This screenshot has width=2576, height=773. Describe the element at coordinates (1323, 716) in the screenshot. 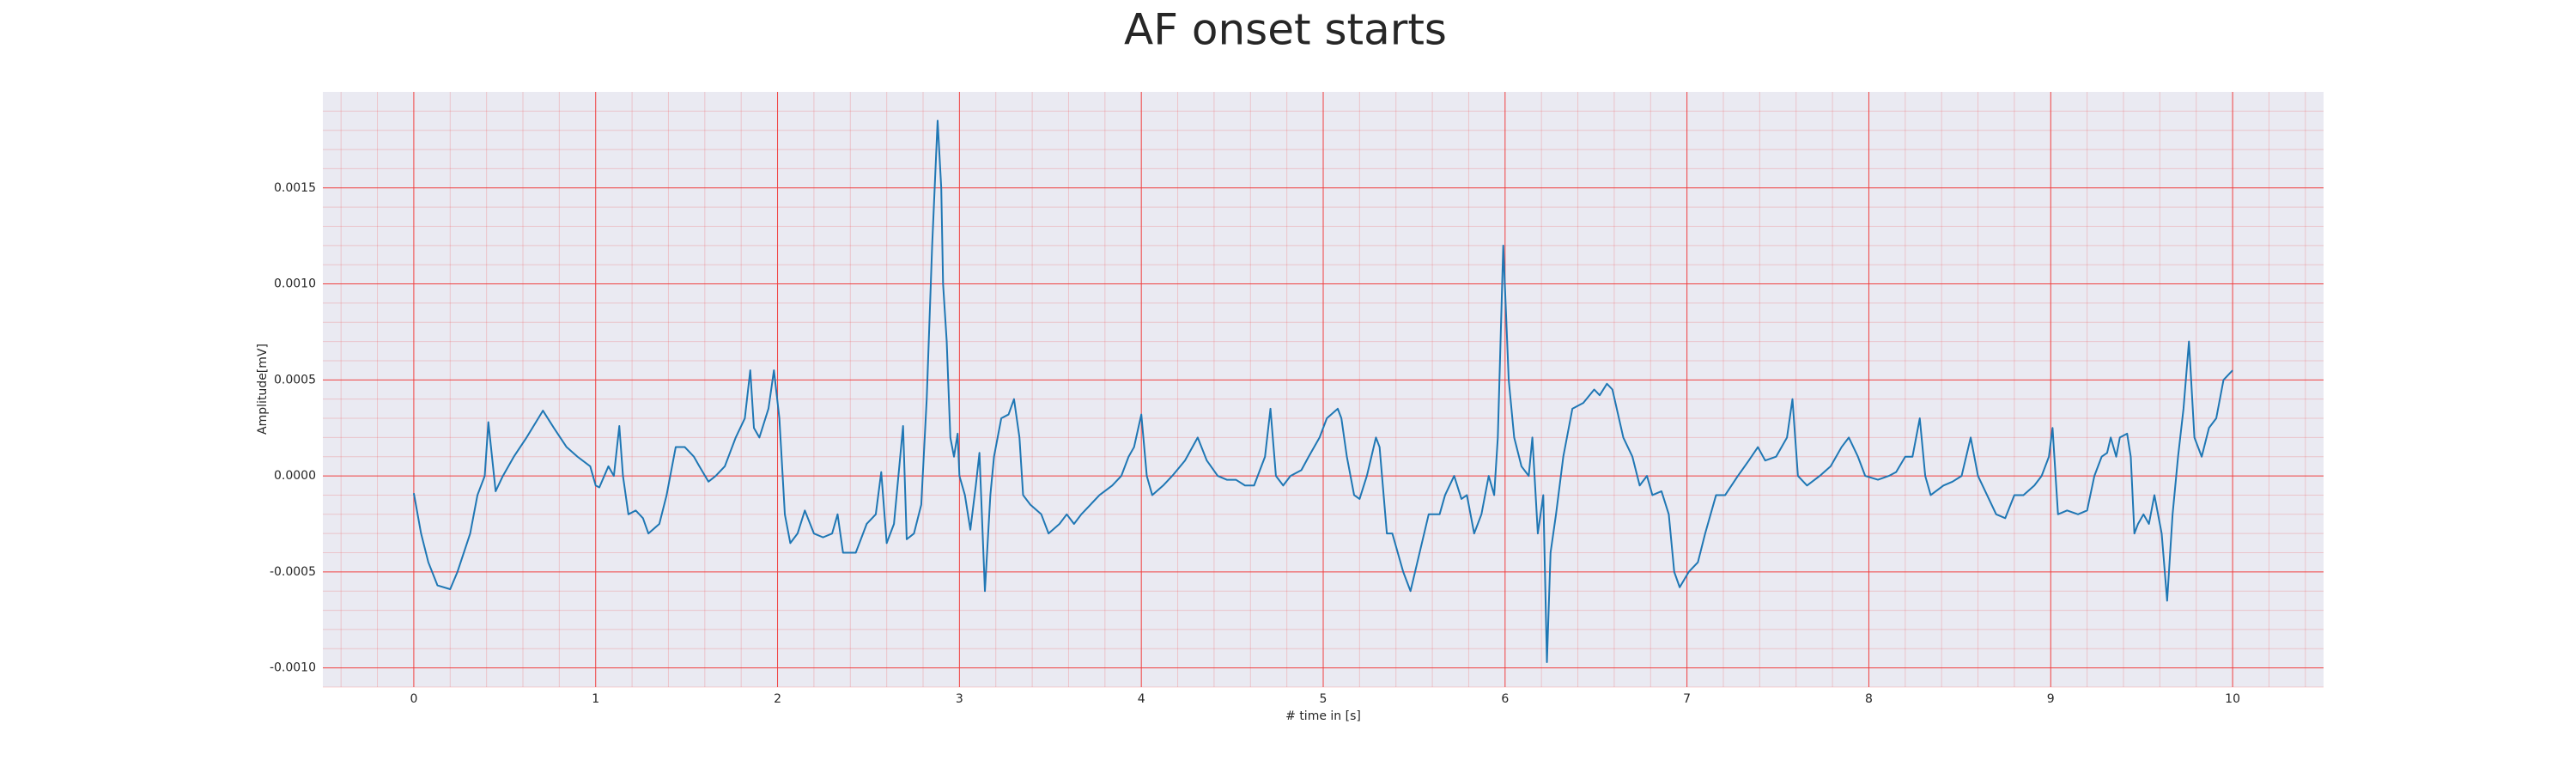

I see `x-axis-label: # time in [s]` at that location.